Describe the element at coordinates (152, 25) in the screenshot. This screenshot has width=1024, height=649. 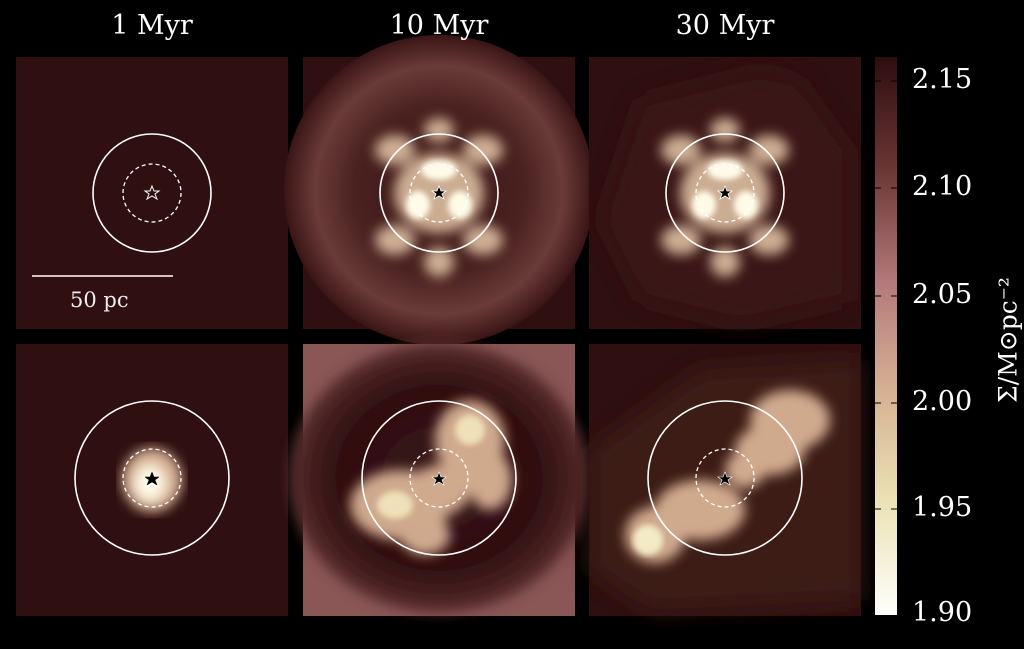
I see `column-title-1: 1 Myr` at that location.